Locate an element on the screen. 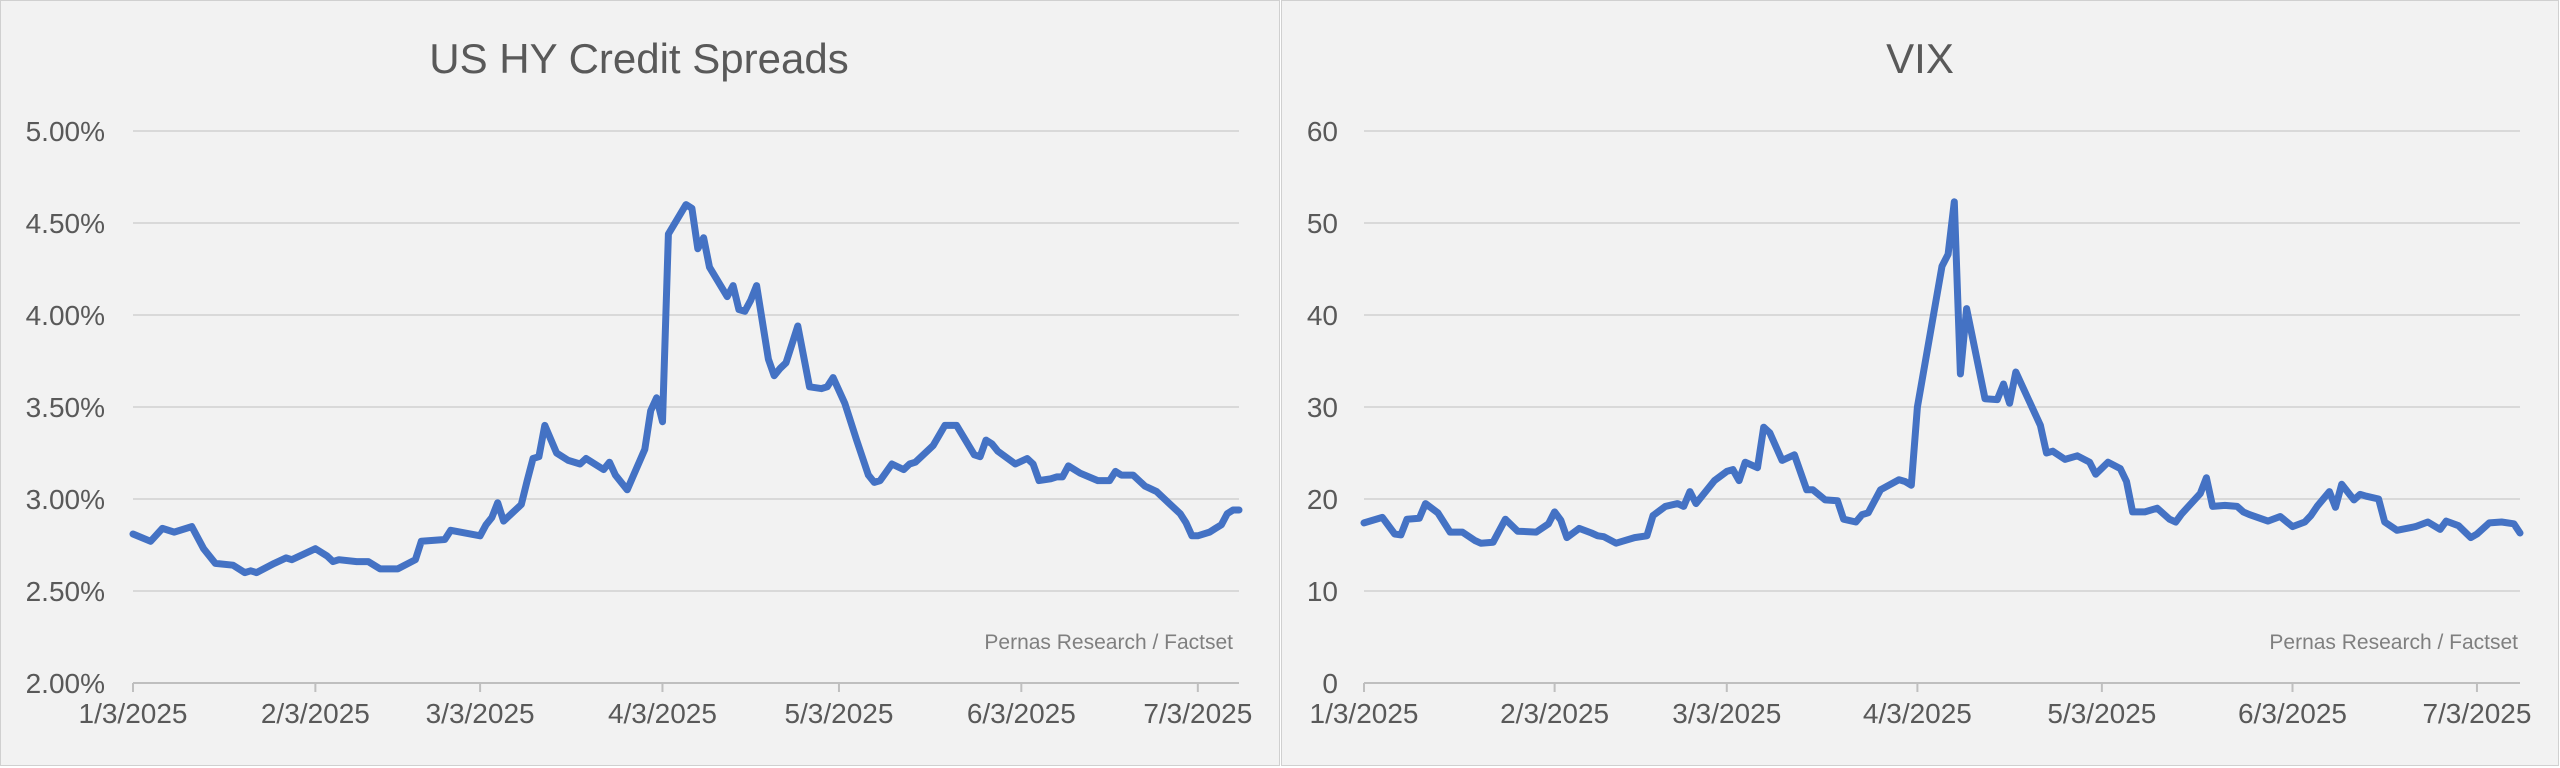  y-tick-label: 4.50% is located at coordinates (65, 223).